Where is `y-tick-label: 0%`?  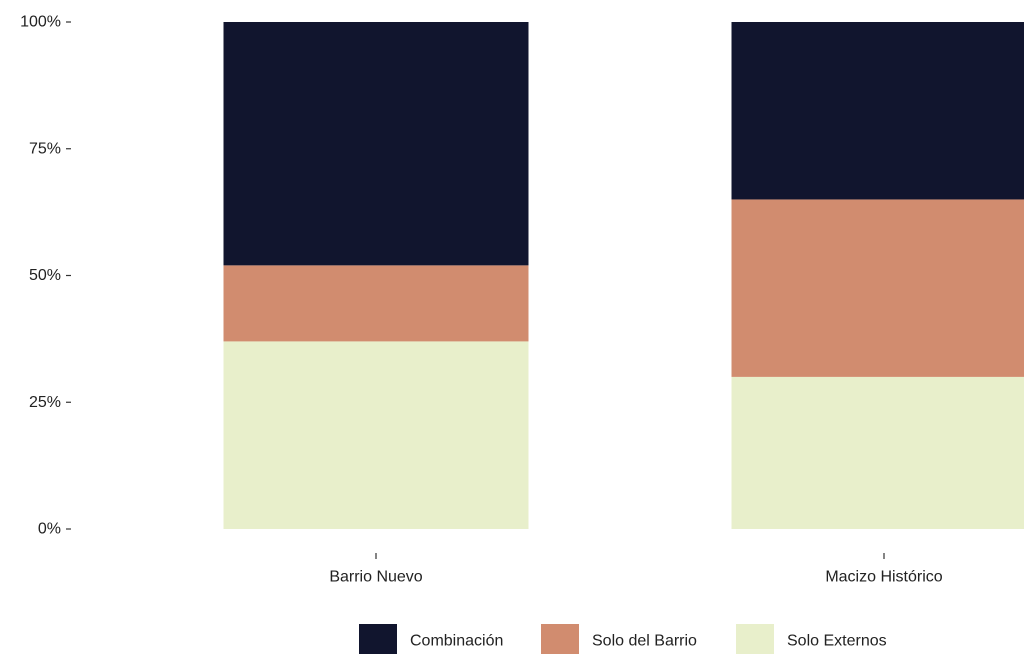 y-tick-label: 0% is located at coordinates (49, 529).